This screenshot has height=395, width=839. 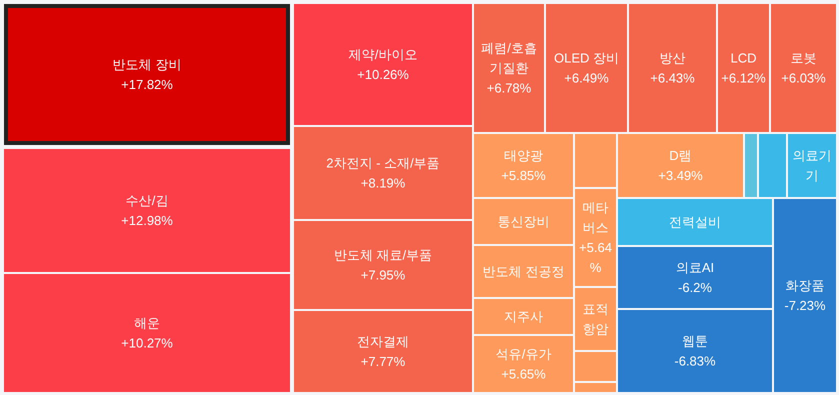 I want to click on category-label: 지주사, so click(x=523, y=316).